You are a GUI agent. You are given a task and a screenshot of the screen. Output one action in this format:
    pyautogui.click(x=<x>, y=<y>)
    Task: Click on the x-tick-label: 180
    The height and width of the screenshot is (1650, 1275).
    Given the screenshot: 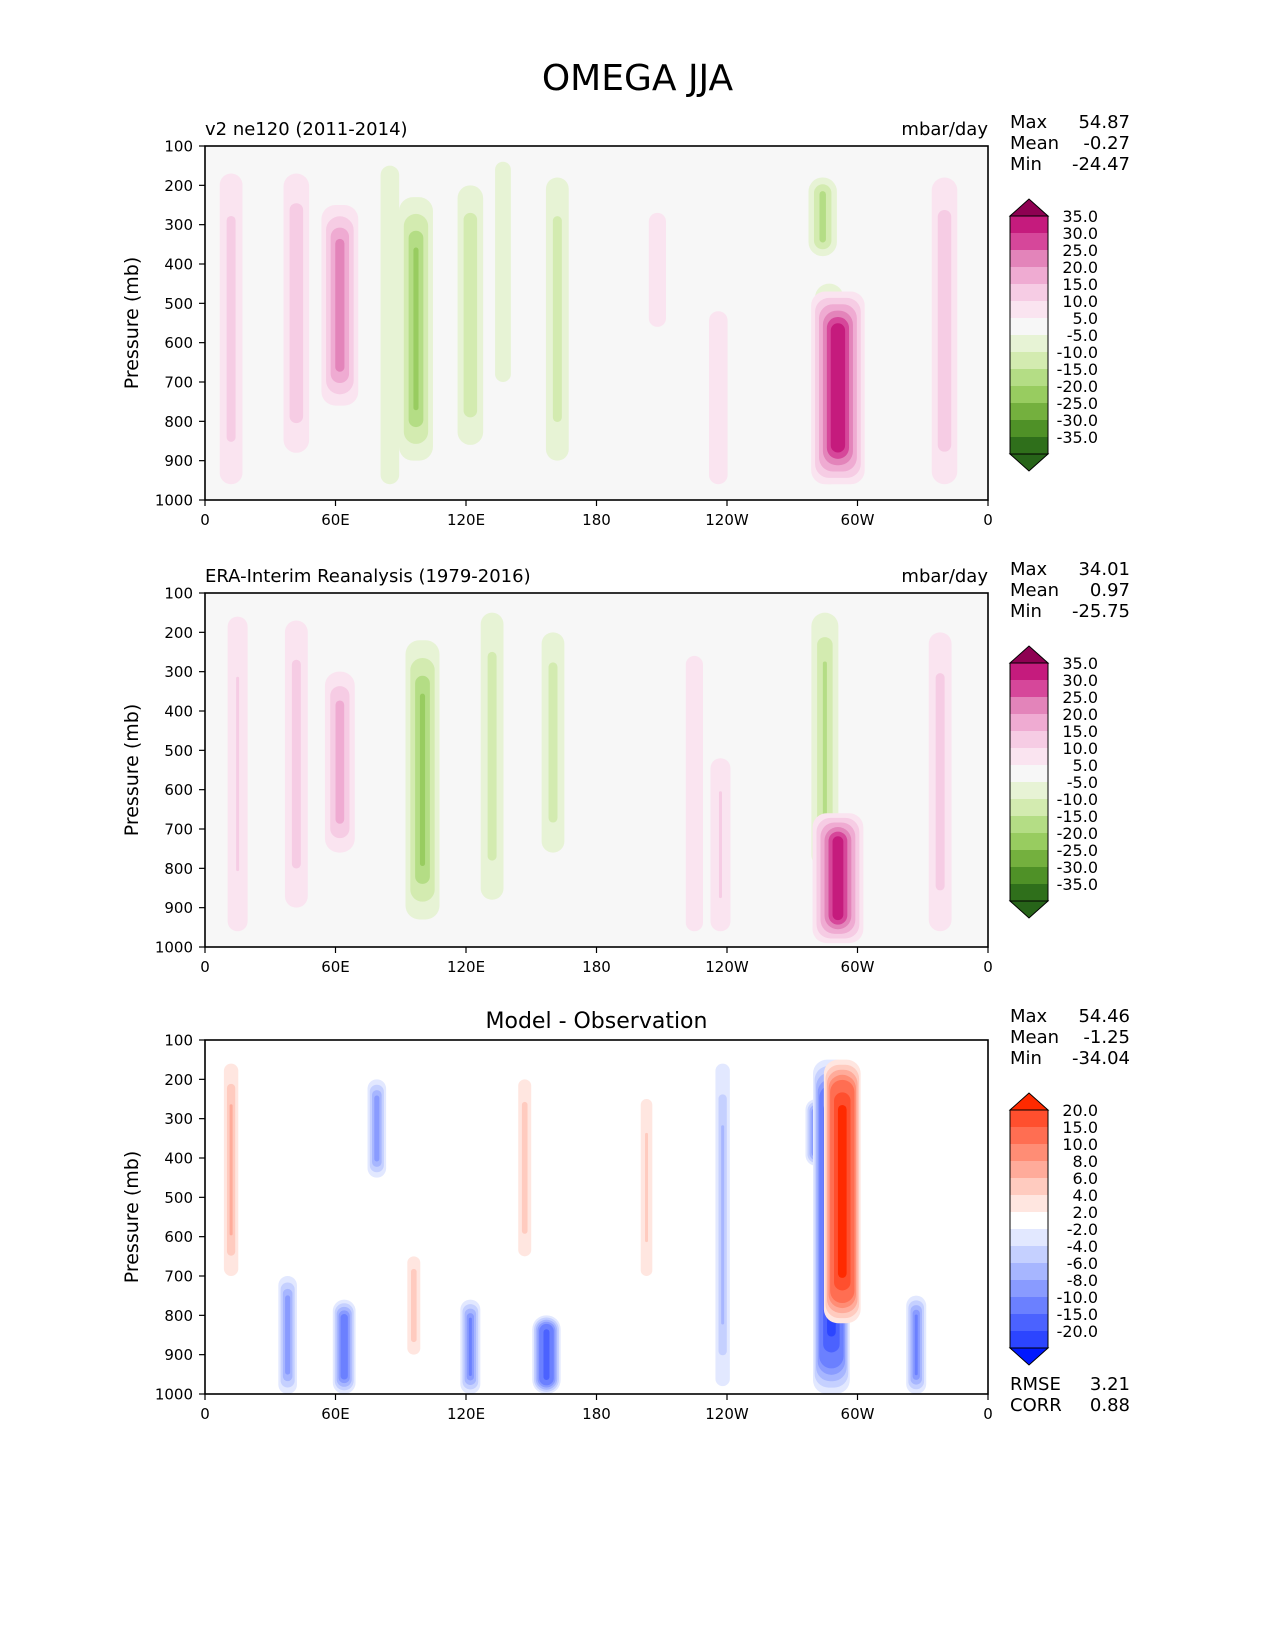 What is the action you would take?
    pyautogui.click(x=596, y=520)
    